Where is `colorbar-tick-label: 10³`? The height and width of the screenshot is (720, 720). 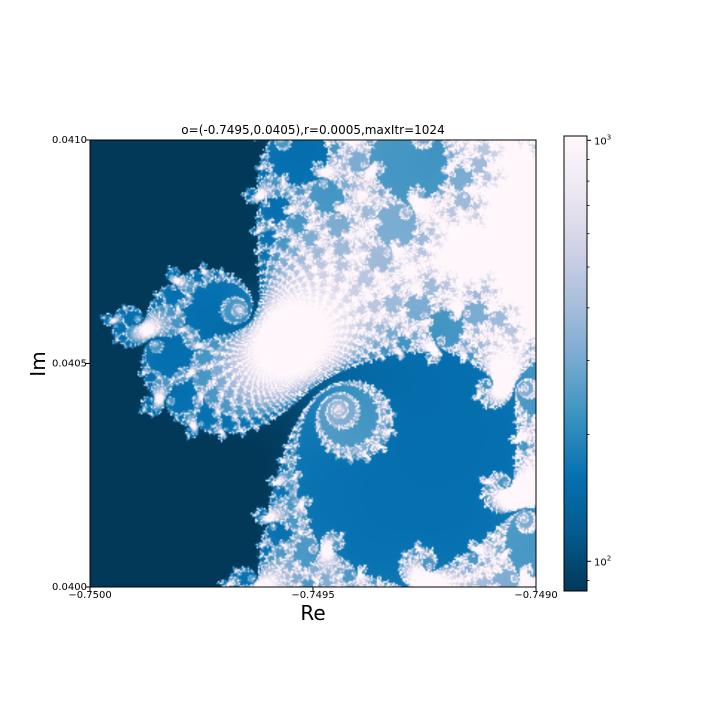 colorbar-tick-label: 10³ is located at coordinates (602, 140).